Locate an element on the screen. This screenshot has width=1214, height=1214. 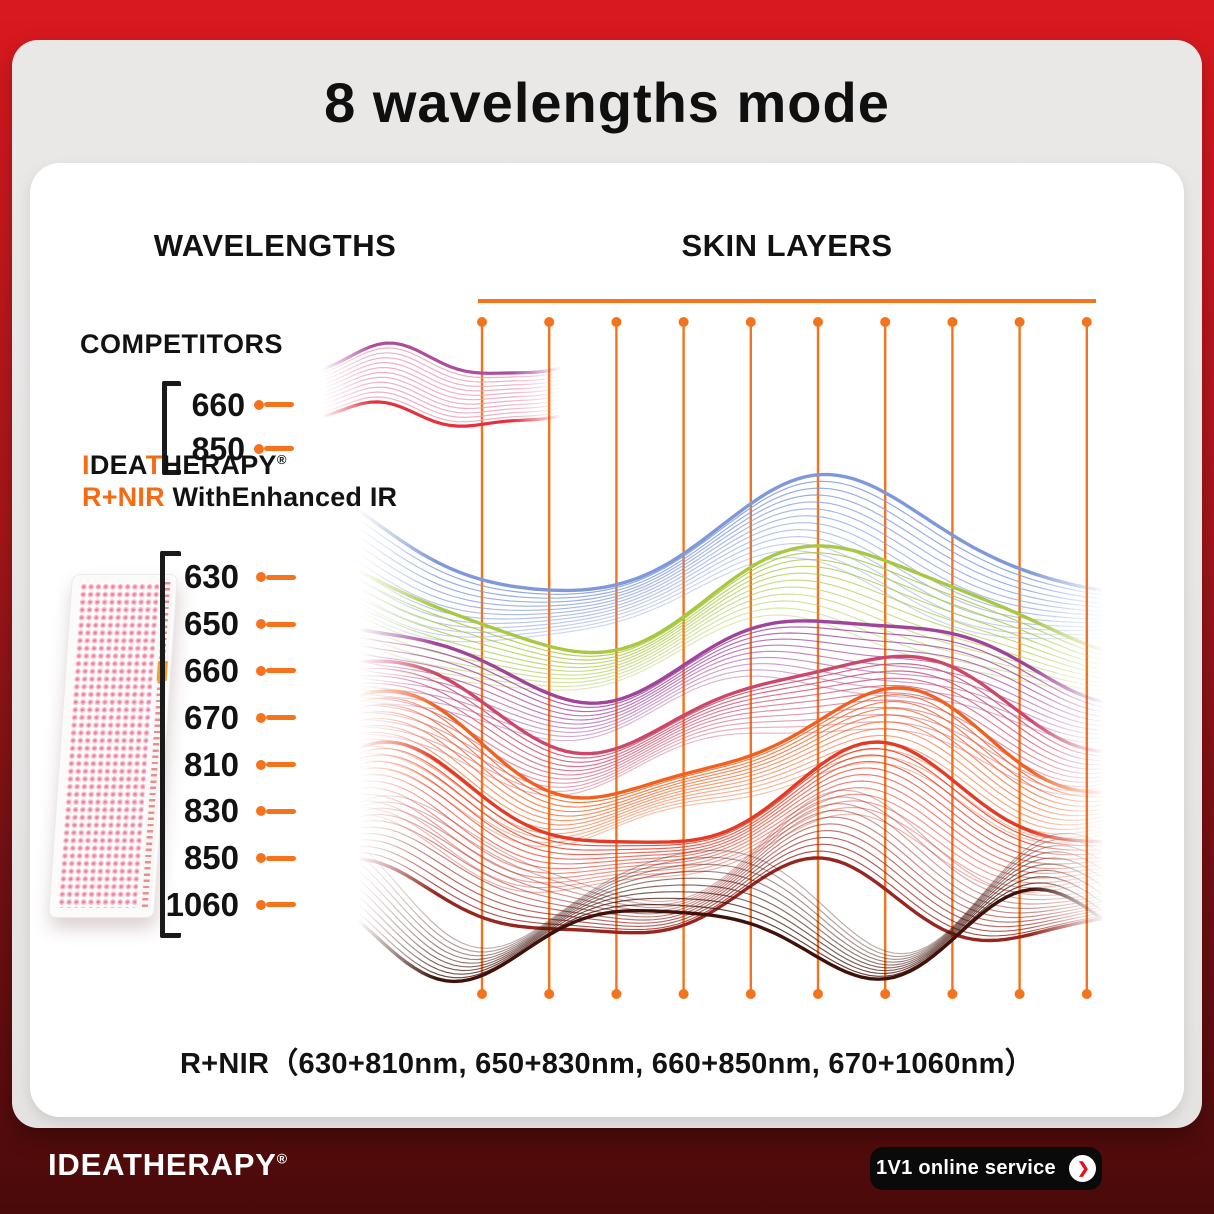
brand-seg-3: T is located at coordinates (154, 465).